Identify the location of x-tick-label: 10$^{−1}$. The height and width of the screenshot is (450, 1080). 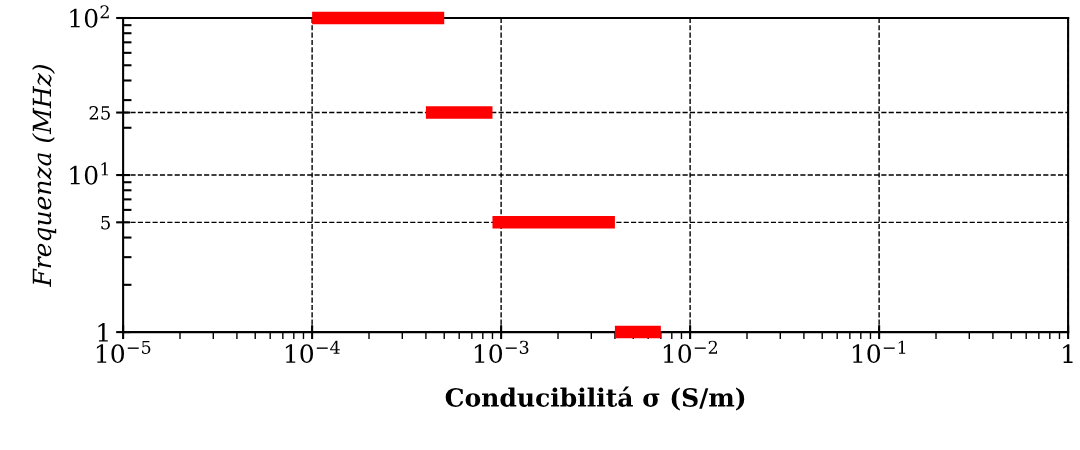
(879, 352).